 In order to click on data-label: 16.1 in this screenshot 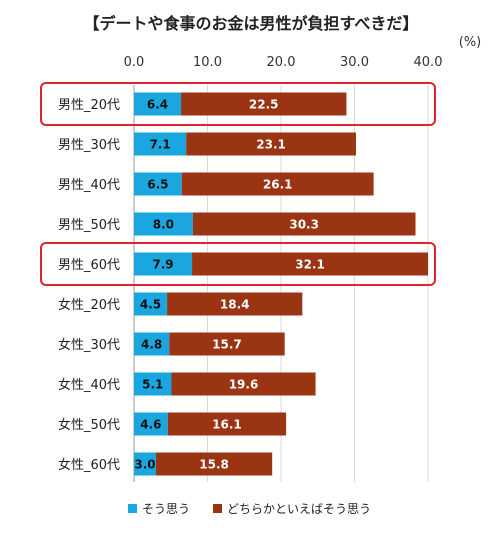, I will do `click(227, 425)`.